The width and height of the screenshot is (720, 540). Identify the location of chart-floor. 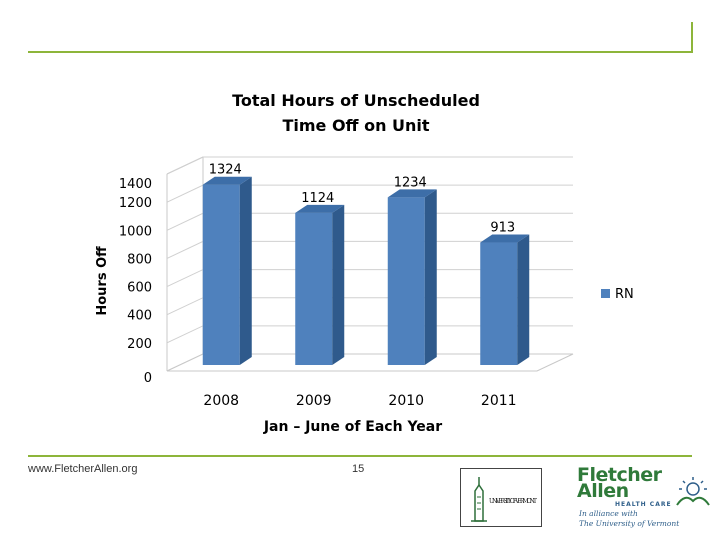
(370, 362).